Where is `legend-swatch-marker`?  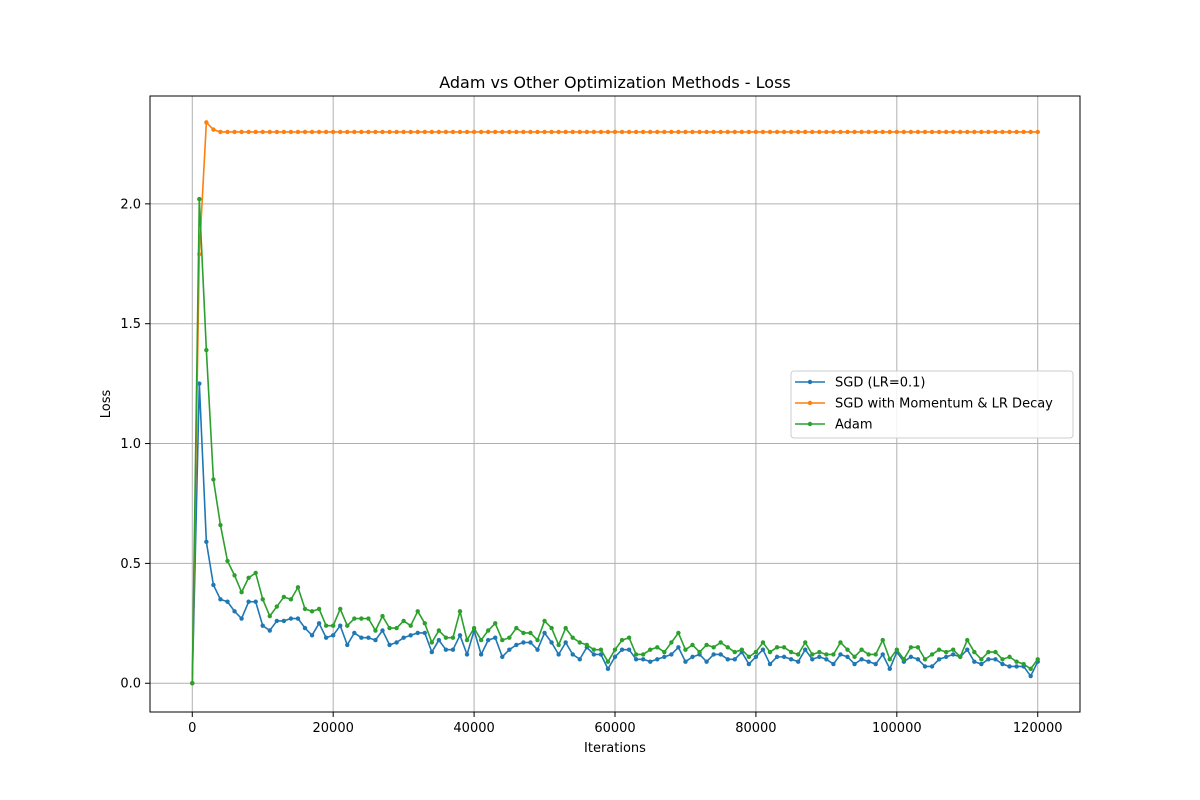
legend-swatch-marker is located at coordinates (810, 424).